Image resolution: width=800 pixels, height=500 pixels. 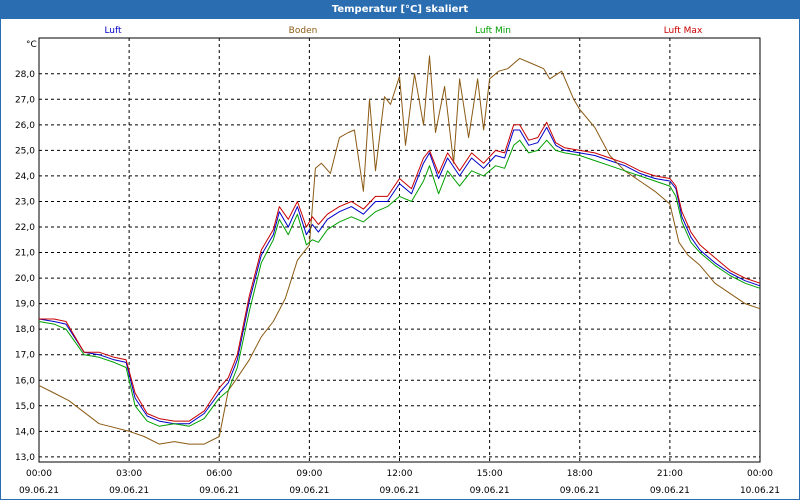 What do you see at coordinates (31, 45) in the screenshot?
I see `y-axis-unit-label: °C` at bounding box center [31, 45].